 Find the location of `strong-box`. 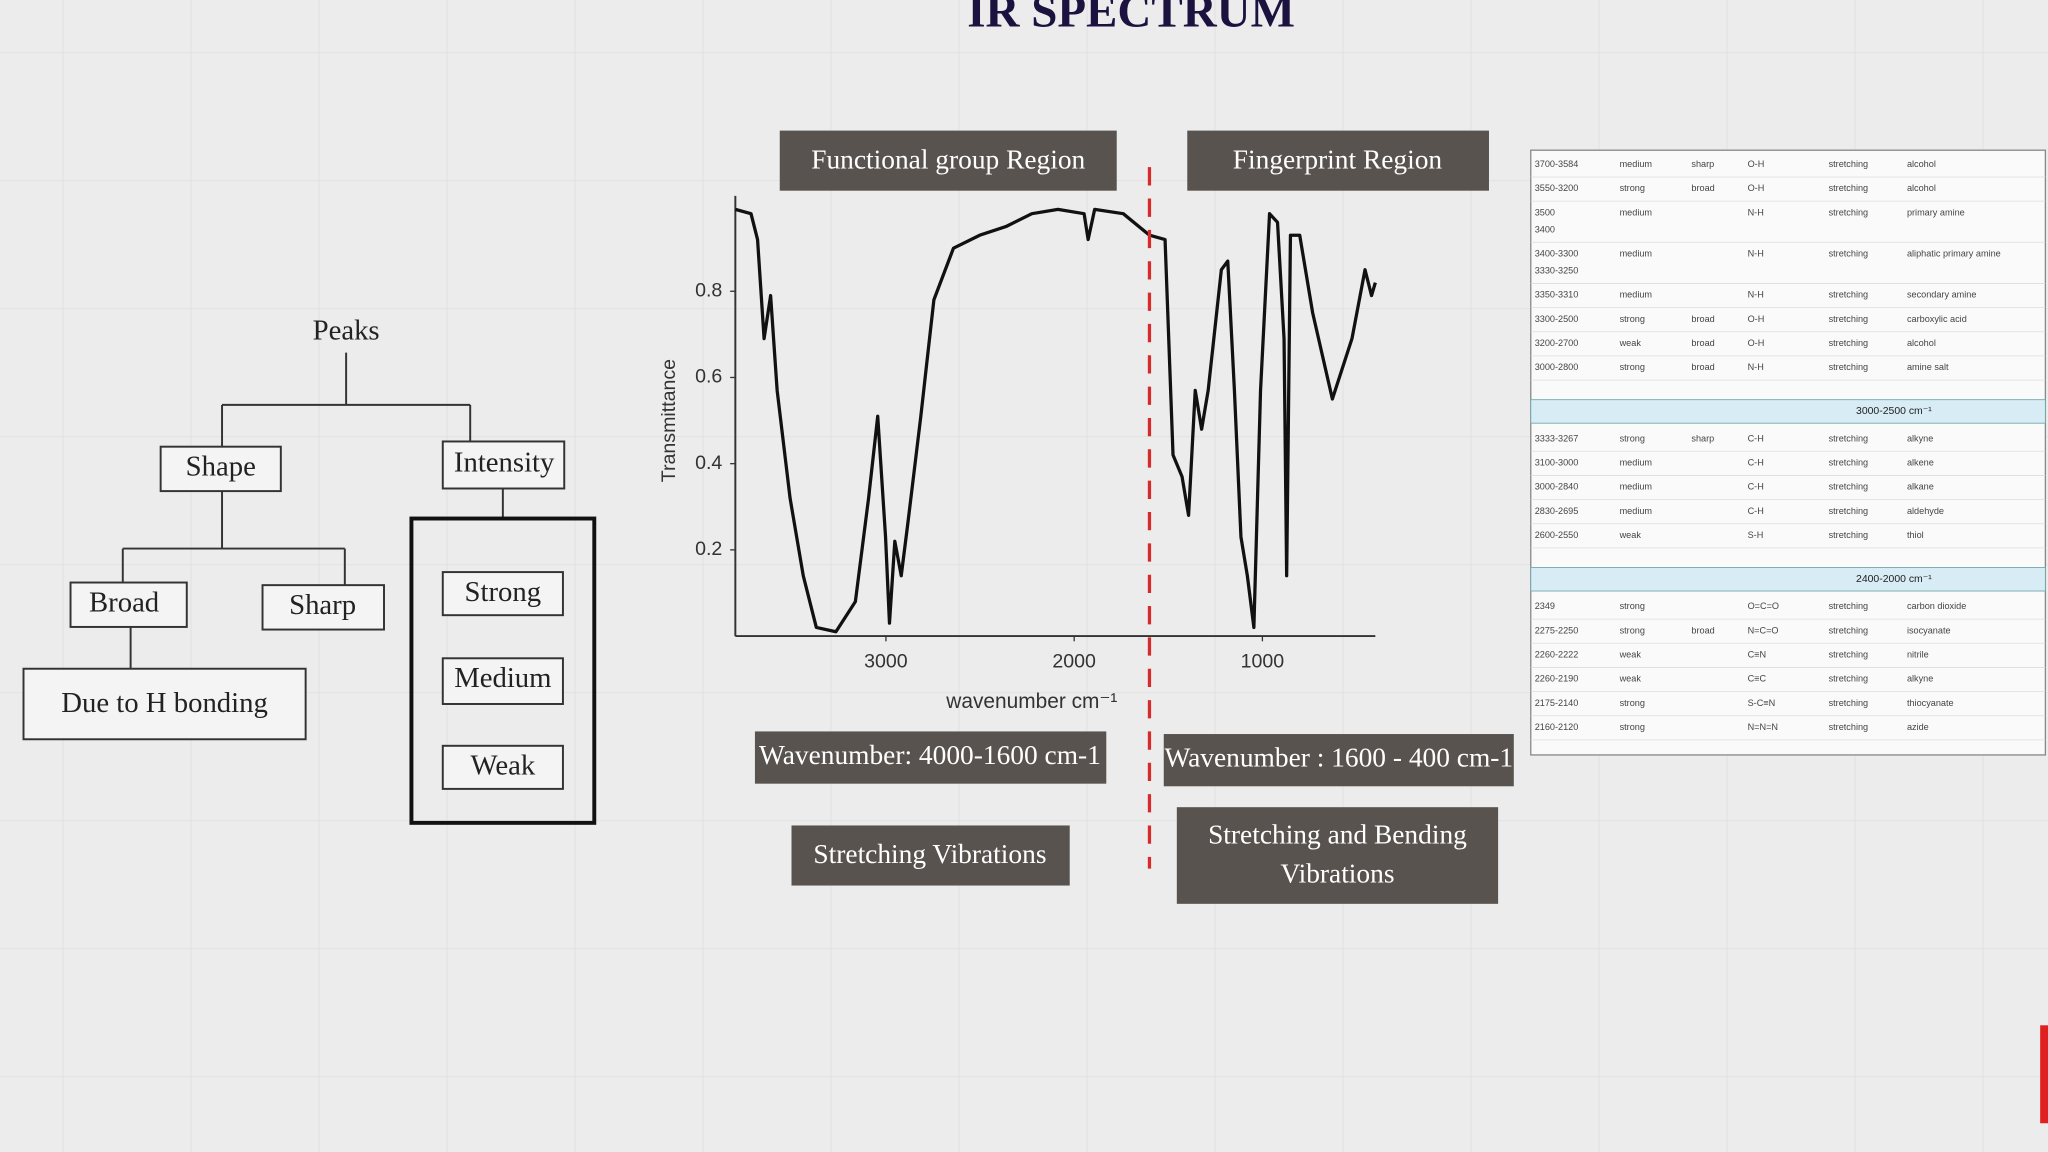

strong-box is located at coordinates (502, 594).